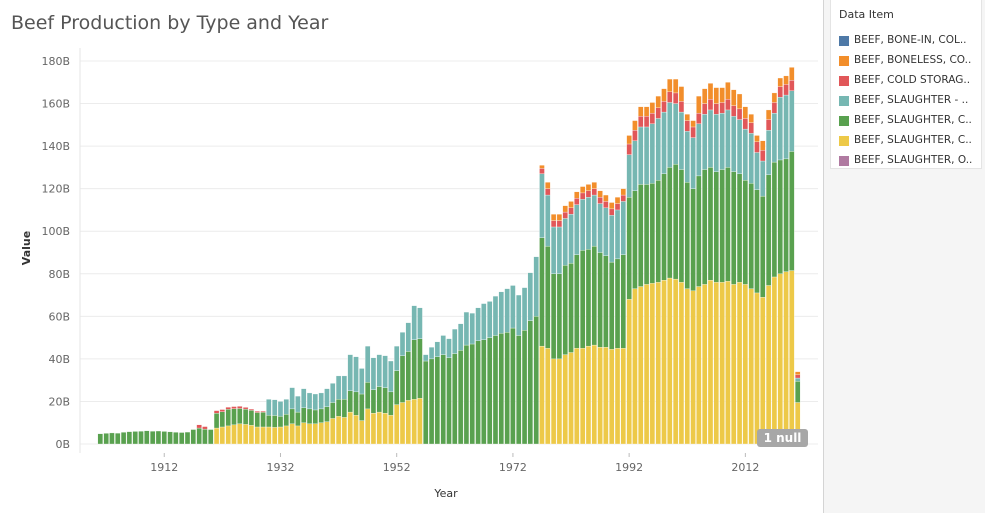  I want to click on bar-segment-yellow-2011, so click(739, 363).